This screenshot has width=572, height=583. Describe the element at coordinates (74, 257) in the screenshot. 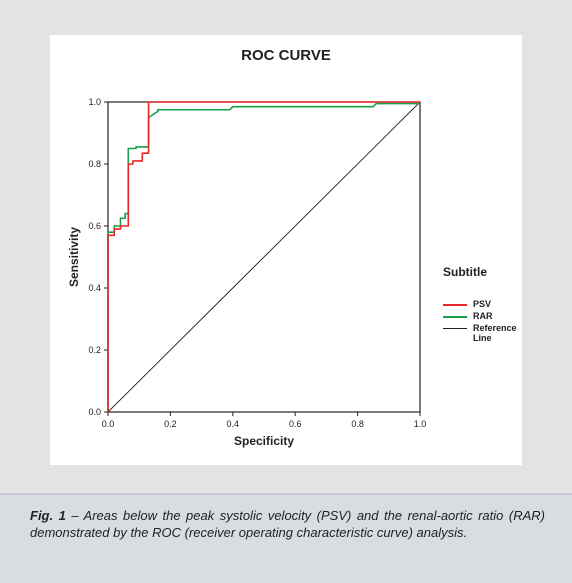

I see `y-axis-label: Sensitivity` at that location.